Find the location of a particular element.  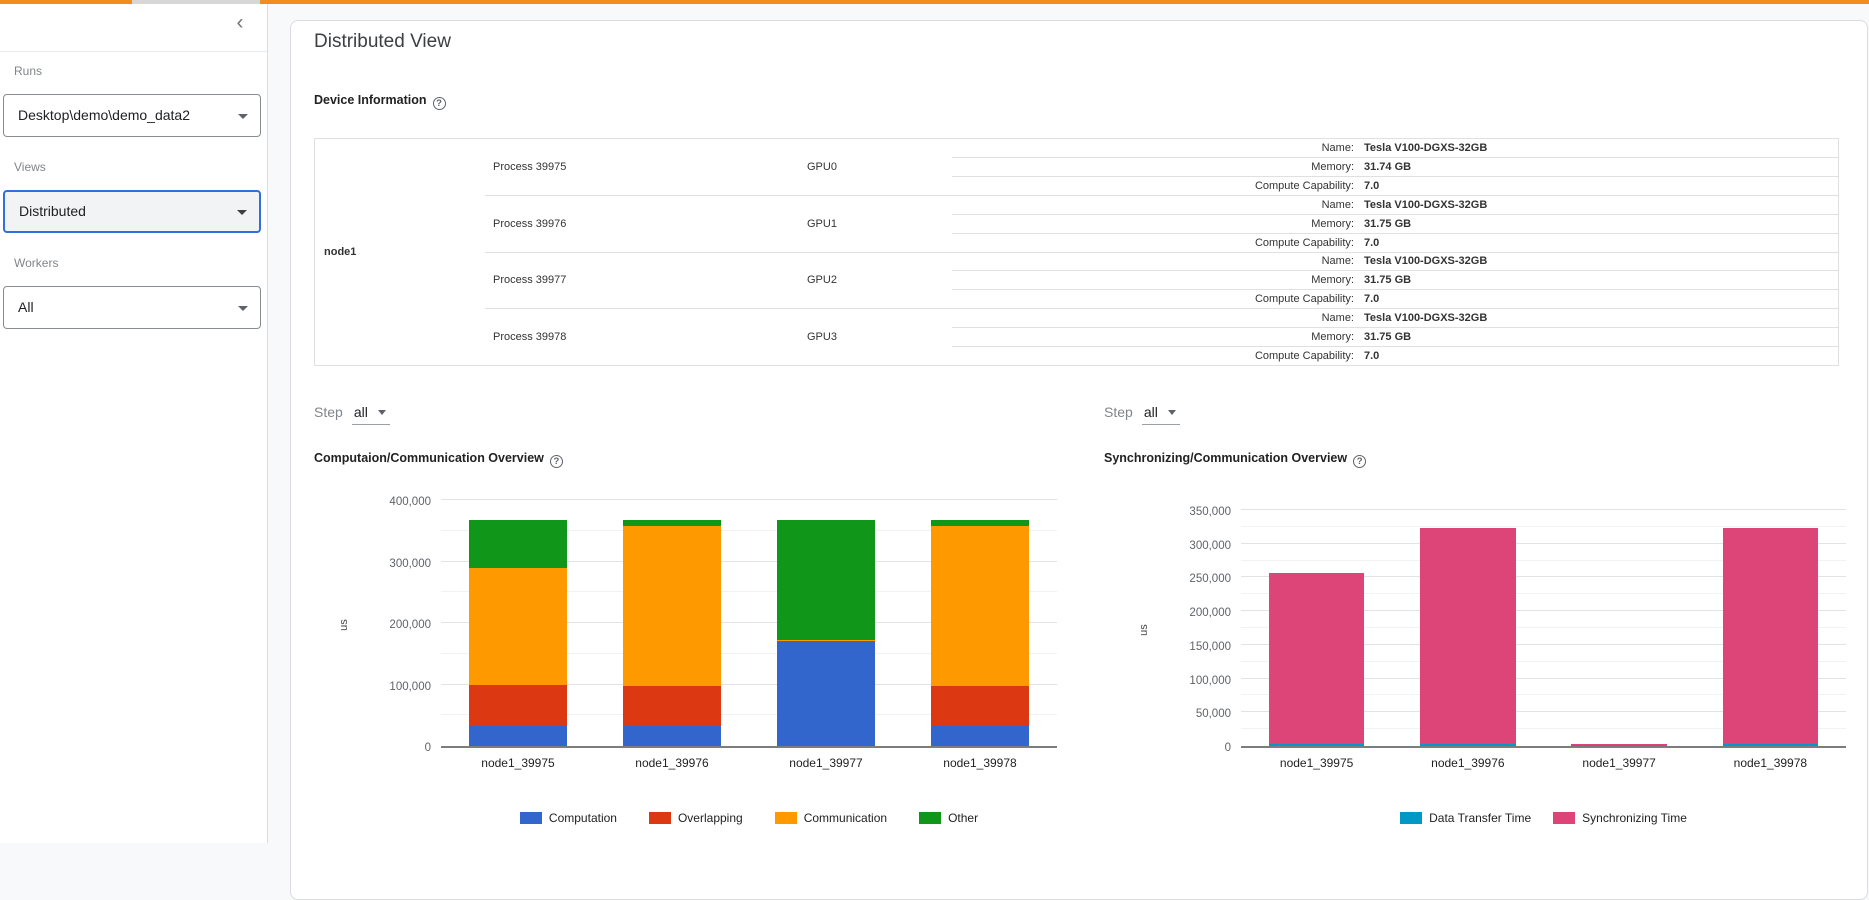

gpu-cell: GPU3 is located at coordinates (867, 337).